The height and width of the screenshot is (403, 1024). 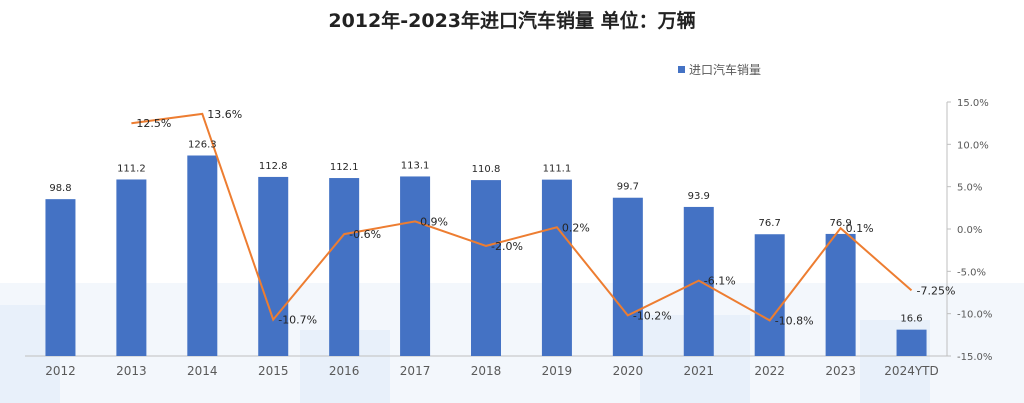 What do you see at coordinates (131, 371) in the screenshot?
I see `x-tick-label: 2013` at bounding box center [131, 371].